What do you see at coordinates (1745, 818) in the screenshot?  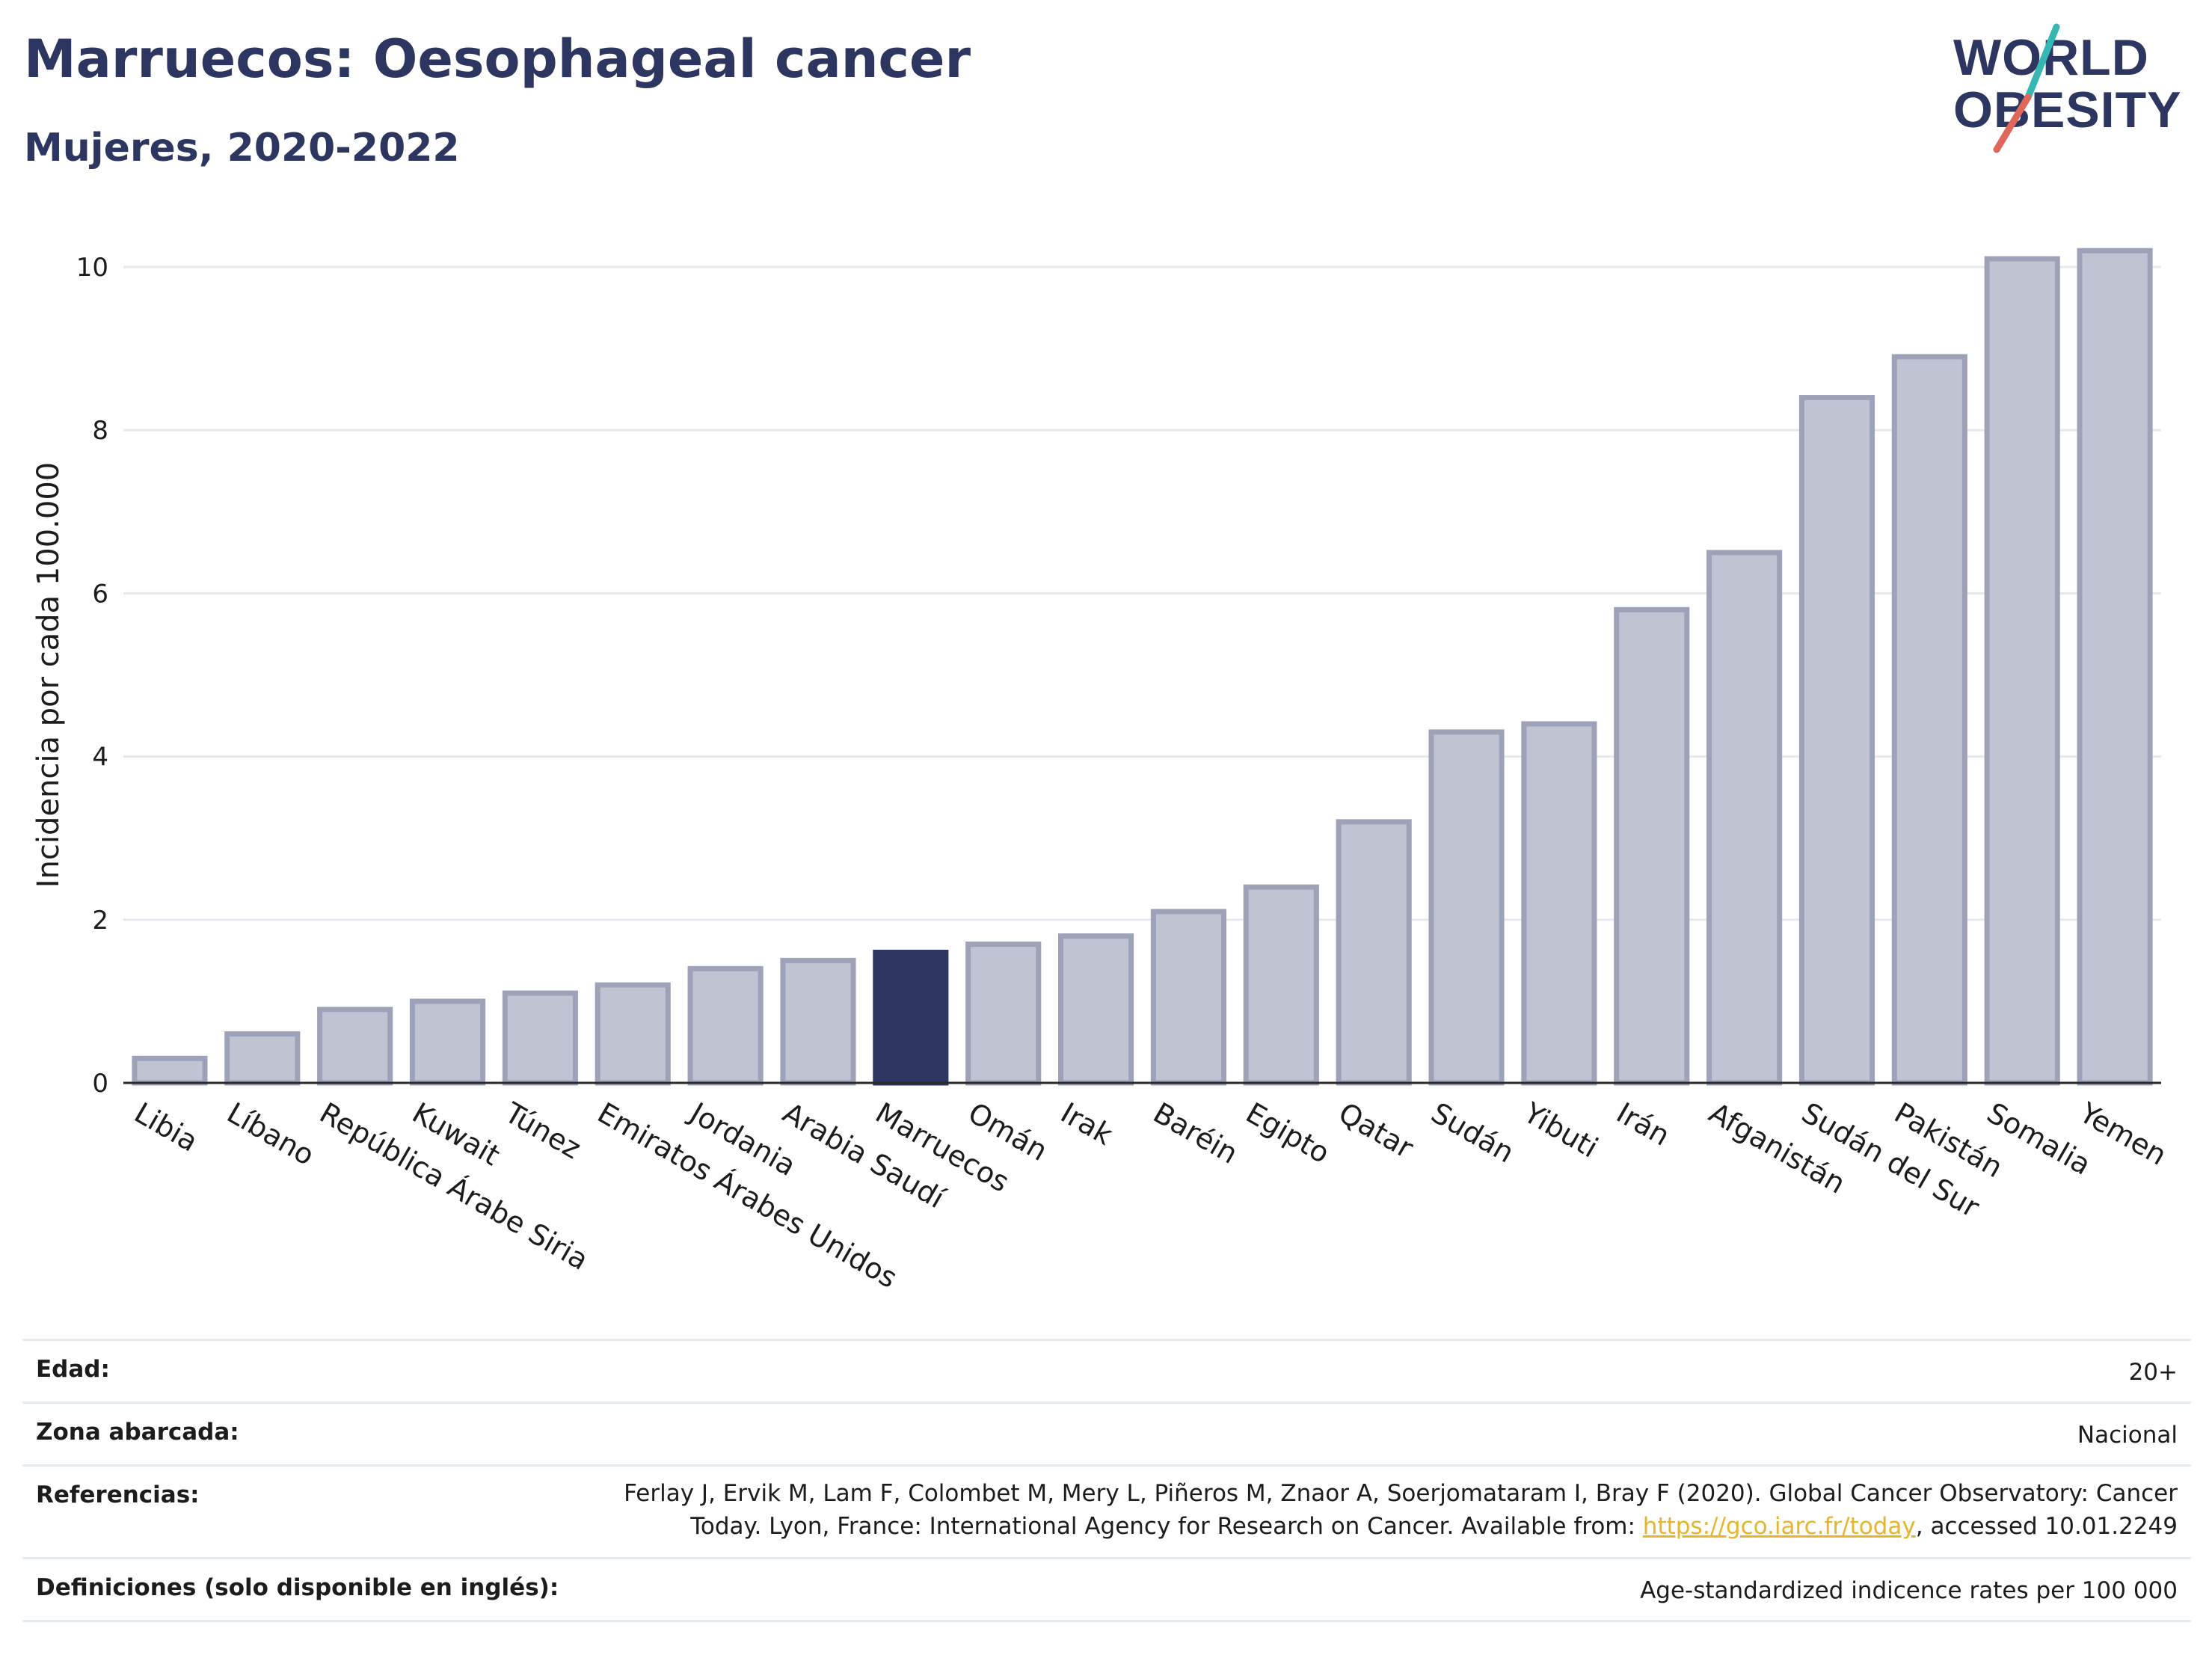 I see `bar-afganistán` at bounding box center [1745, 818].